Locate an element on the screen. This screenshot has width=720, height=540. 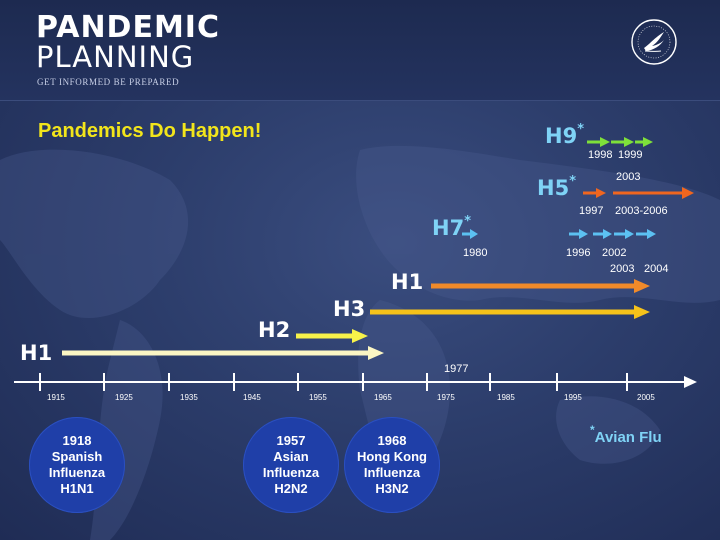
tick-1985: 1985 is located at coordinates (506, 397).